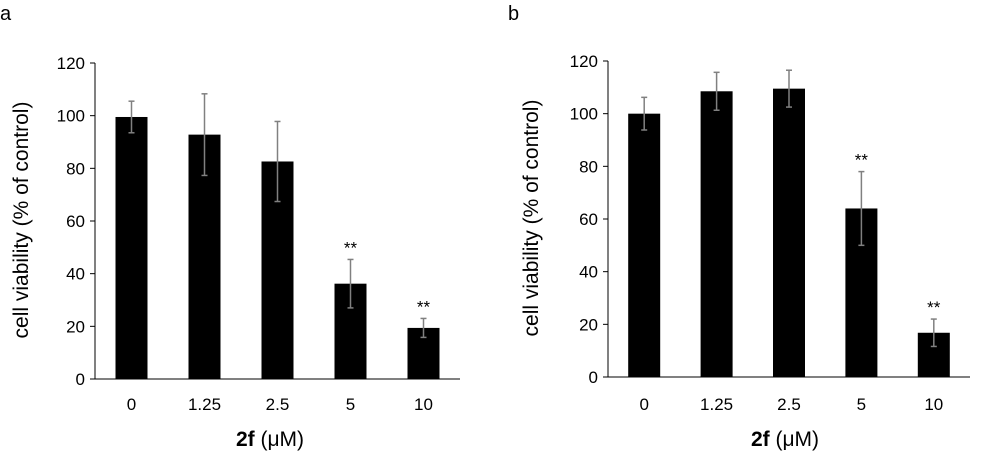  Describe the element at coordinates (423, 404) in the screenshot. I see `x-tick-label-a: 10` at that location.